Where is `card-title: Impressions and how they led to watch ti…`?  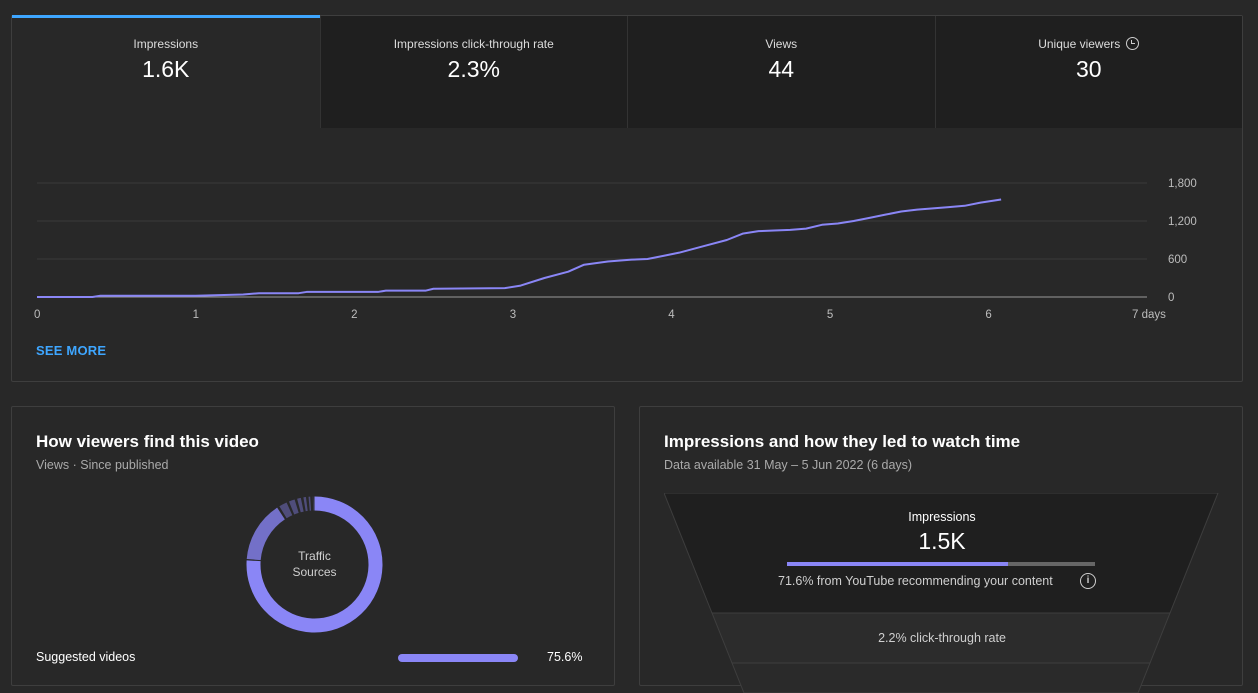 card-title: Impressions and how they led to watch ti… is located at coordinates (842, 442).